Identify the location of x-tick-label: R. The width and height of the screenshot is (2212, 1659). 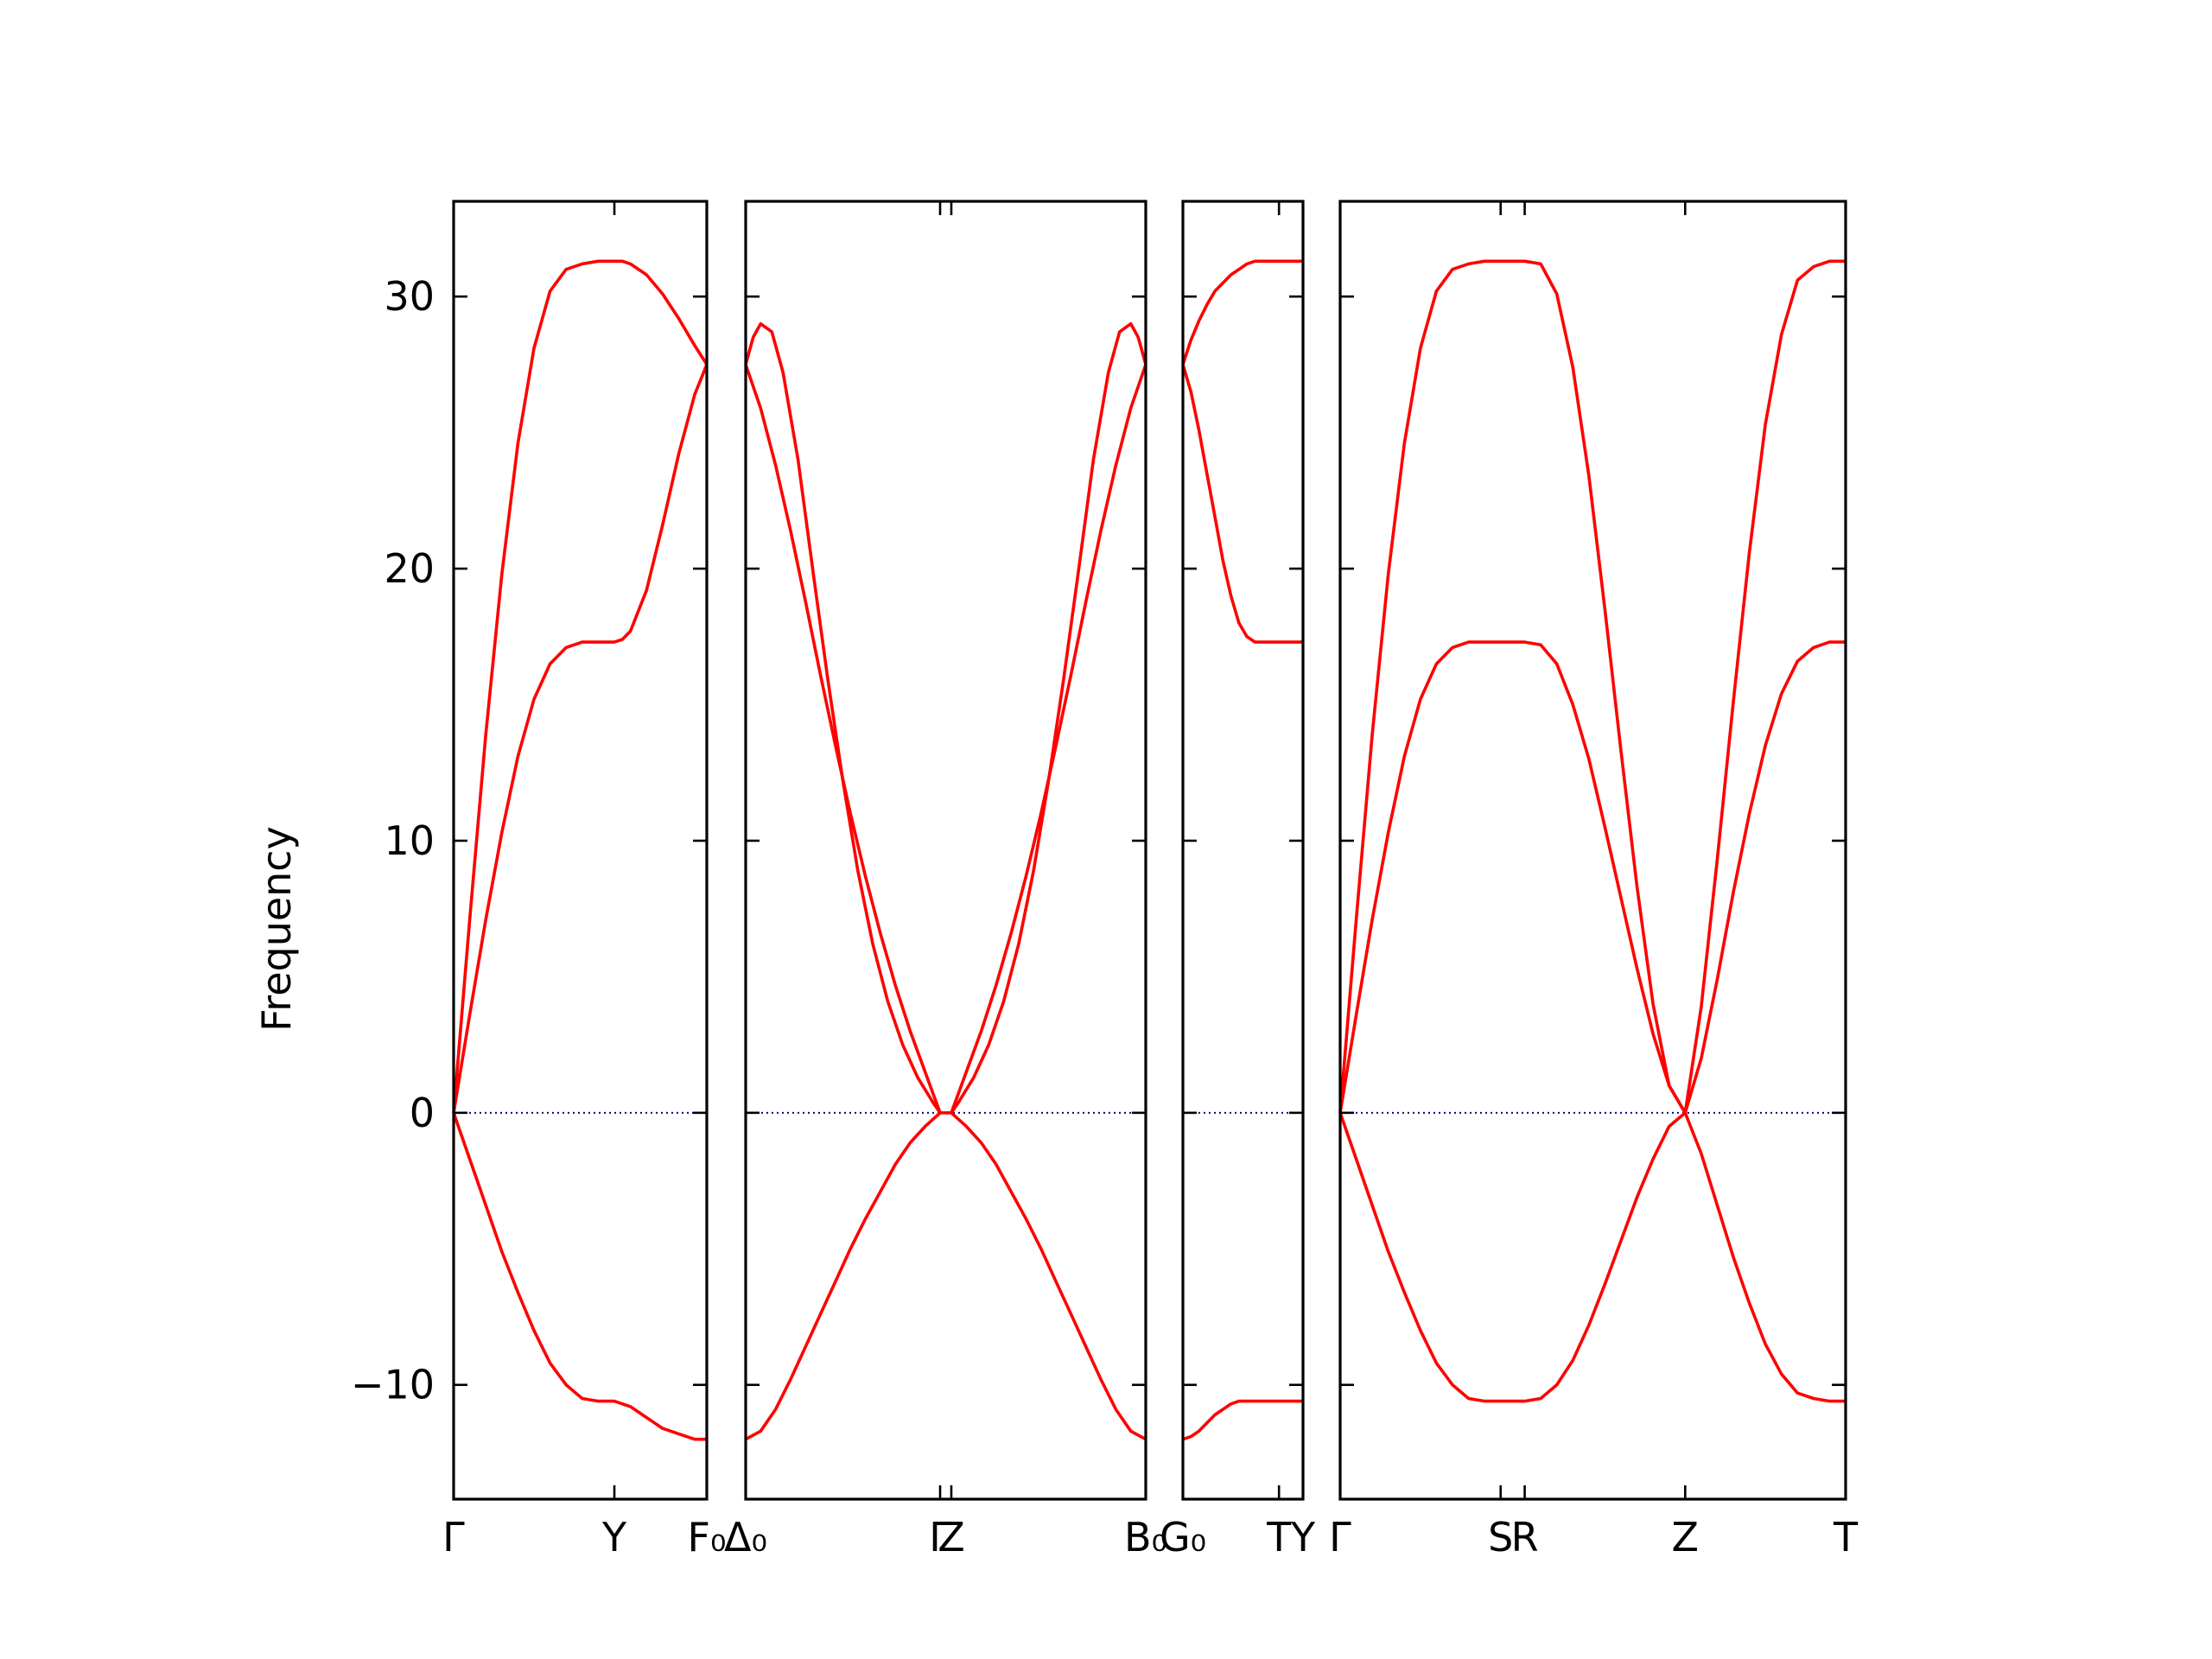
(1525, 1537).